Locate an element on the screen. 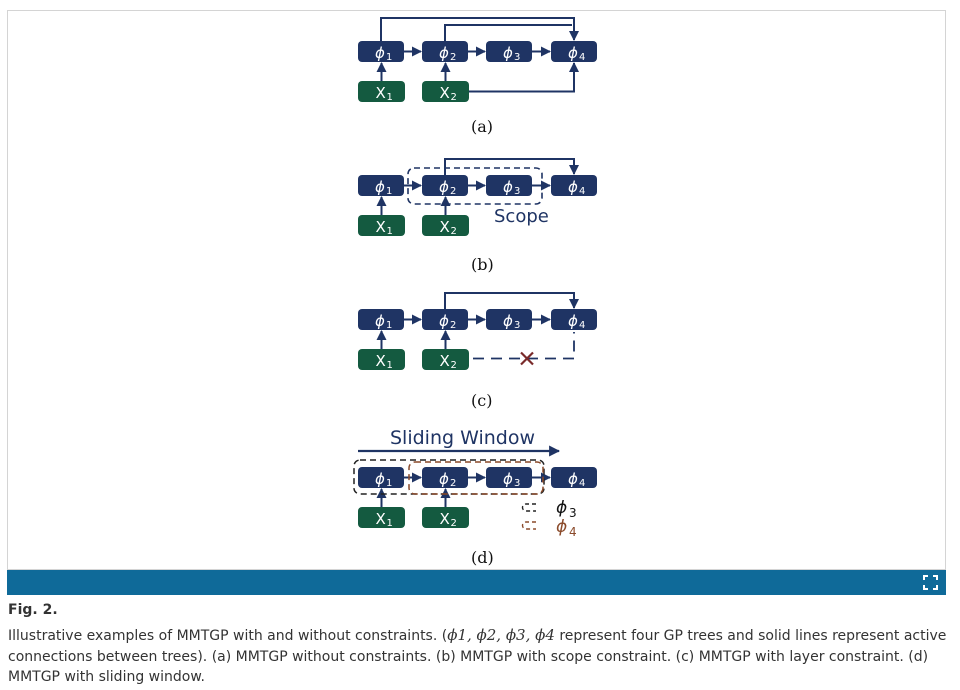 The width and height of the screenshot is (960, 690). panel-b-phi4-node-label: ϕ is located at coordinates (573, 187).